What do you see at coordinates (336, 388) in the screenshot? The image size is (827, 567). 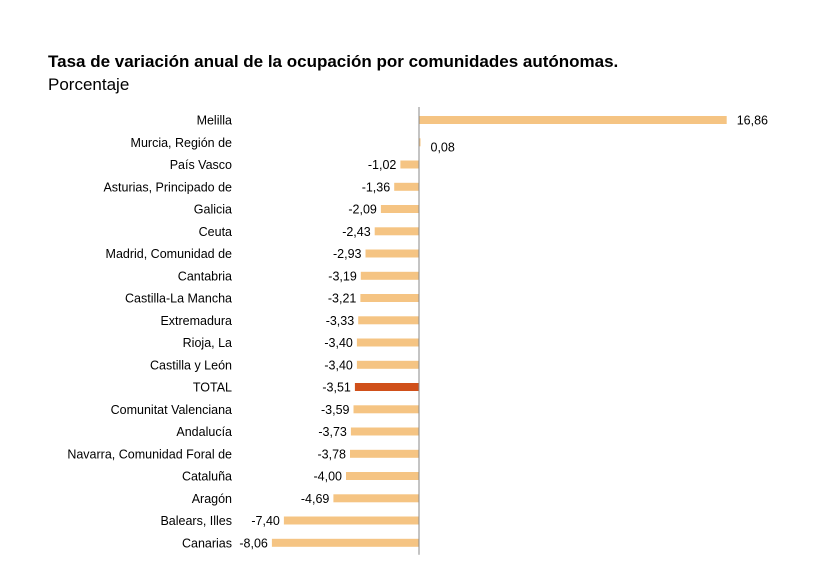 I see `value-label-total: -3,51` at bounding box center [336, 388].